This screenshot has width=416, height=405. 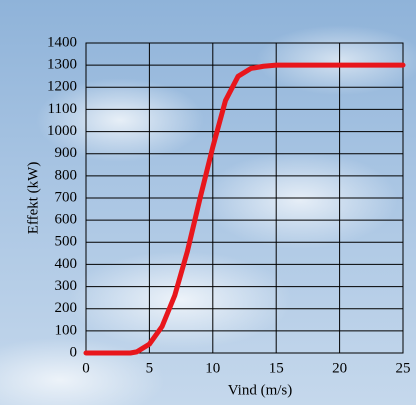 What do you see at coordinates (86, 368) in the screenshot?
I see `x-tick-label: 0` at bounding box center [86, 368].